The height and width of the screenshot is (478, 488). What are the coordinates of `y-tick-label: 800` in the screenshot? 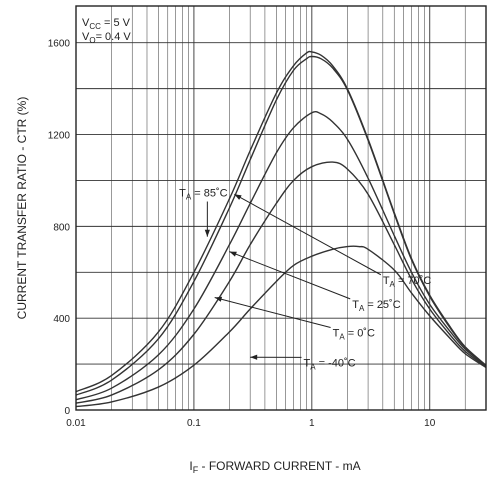 It's located at (61, 227).